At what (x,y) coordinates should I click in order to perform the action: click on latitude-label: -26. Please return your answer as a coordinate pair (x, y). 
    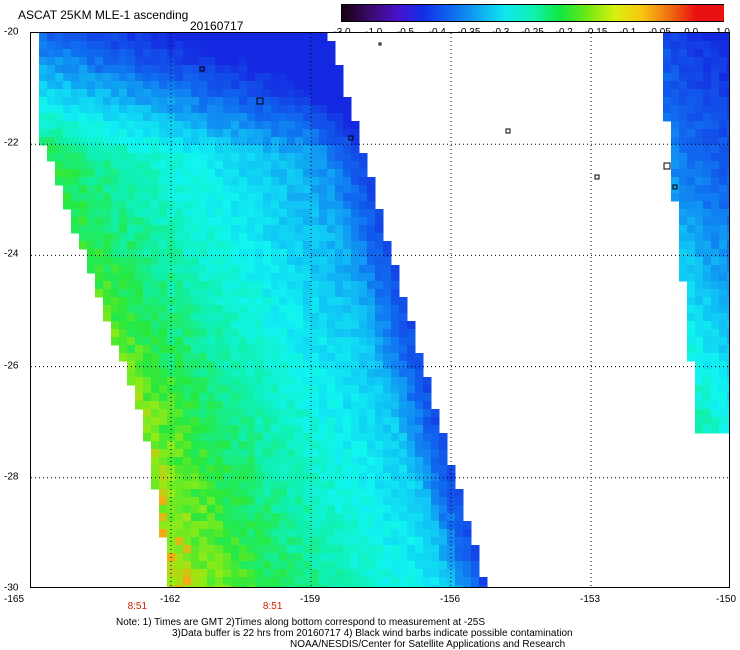
    Looking at the image, I should click on (11, 366).